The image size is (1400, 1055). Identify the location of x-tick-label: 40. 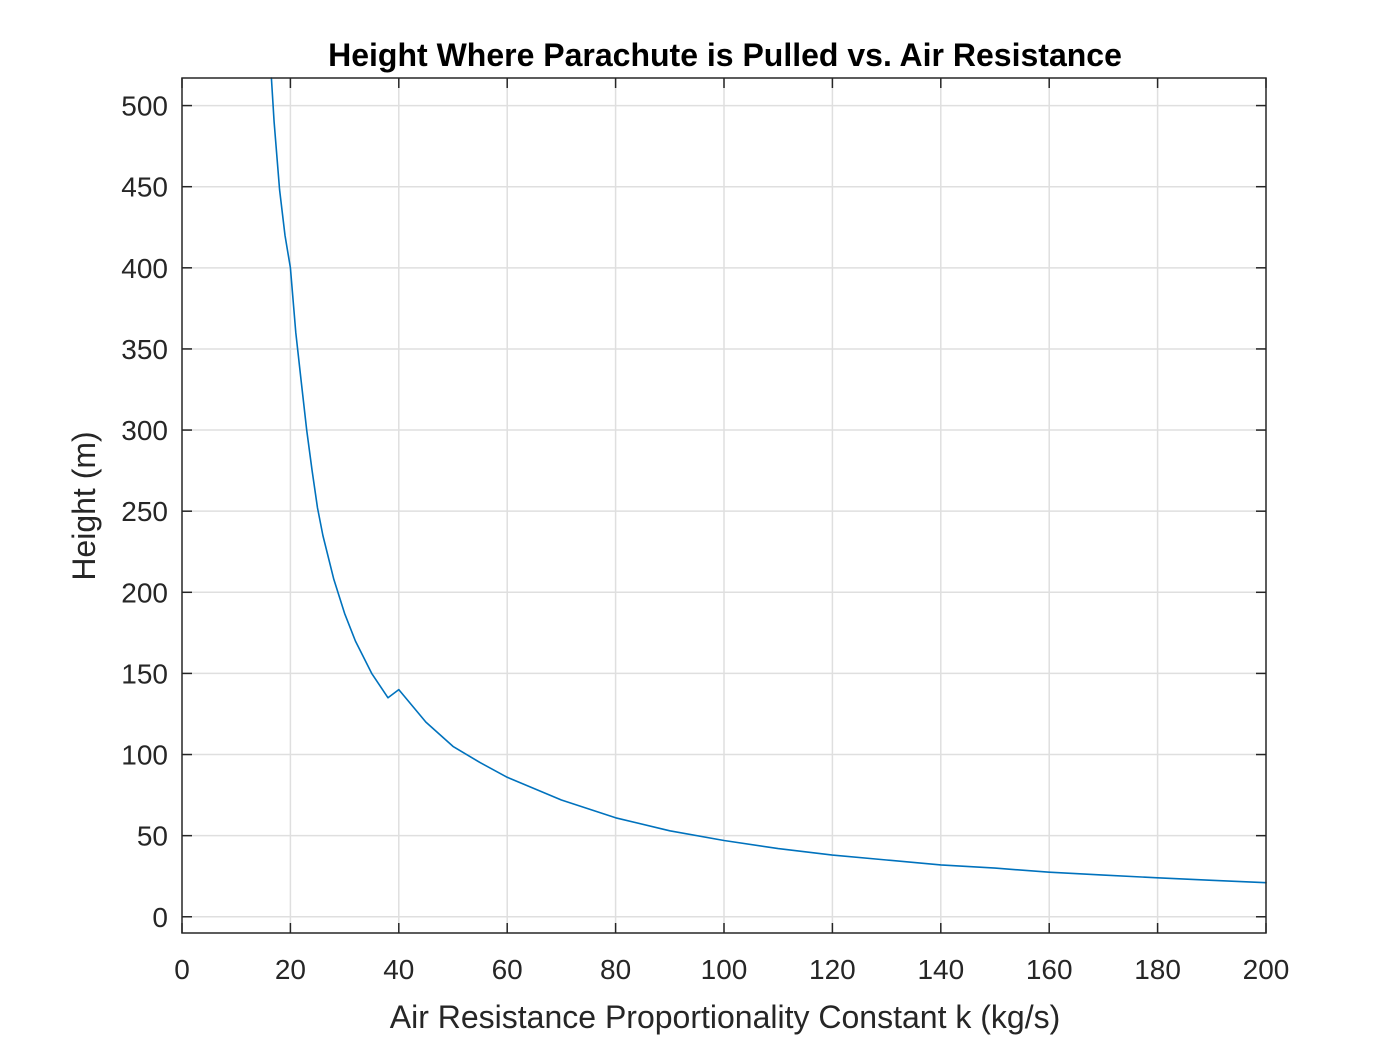
(398, 969).